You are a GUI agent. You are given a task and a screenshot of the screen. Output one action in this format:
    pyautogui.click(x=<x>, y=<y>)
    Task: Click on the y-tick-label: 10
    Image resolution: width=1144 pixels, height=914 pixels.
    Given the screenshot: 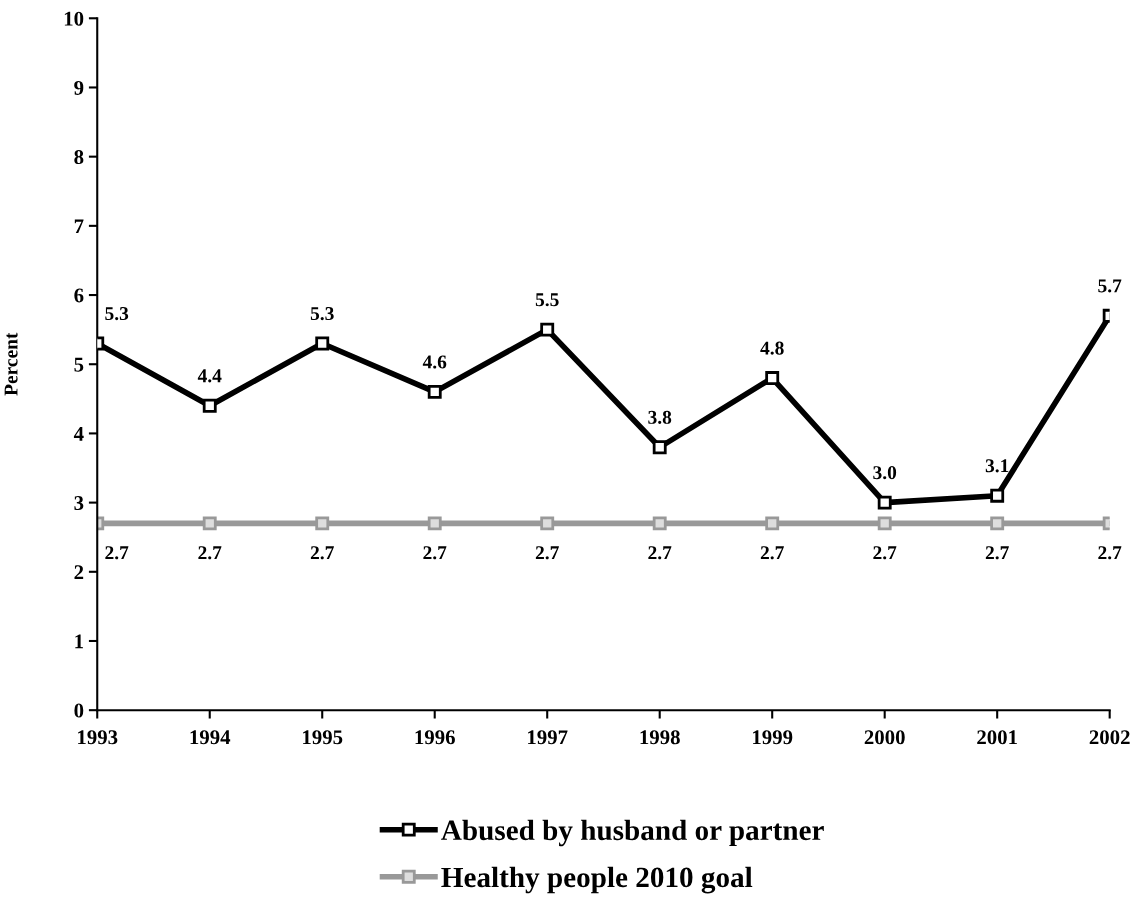 What is the action you would take?
    pyautogui.click(x=74, y=18)
    